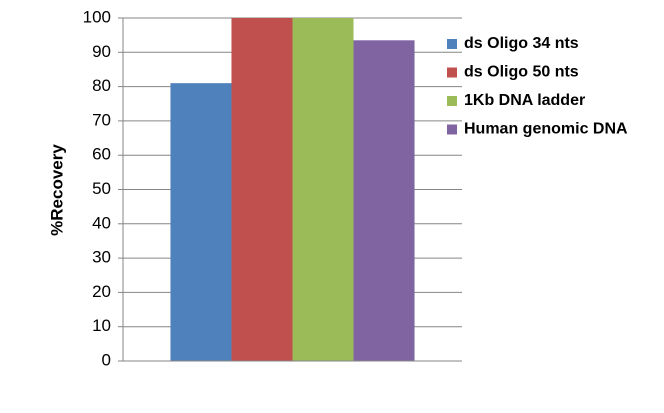  Describe the element at coordinates (524, 100) in the screenshot. I see `legend-text: 1Kb DNA ladder` at that location.